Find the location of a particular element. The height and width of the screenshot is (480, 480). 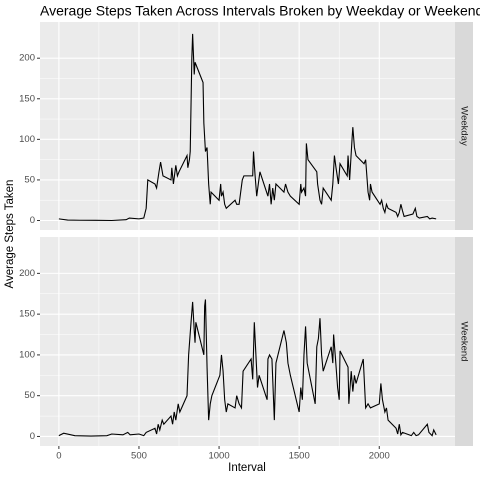

strip-label: Weekend is located at coordinates (463, 342).